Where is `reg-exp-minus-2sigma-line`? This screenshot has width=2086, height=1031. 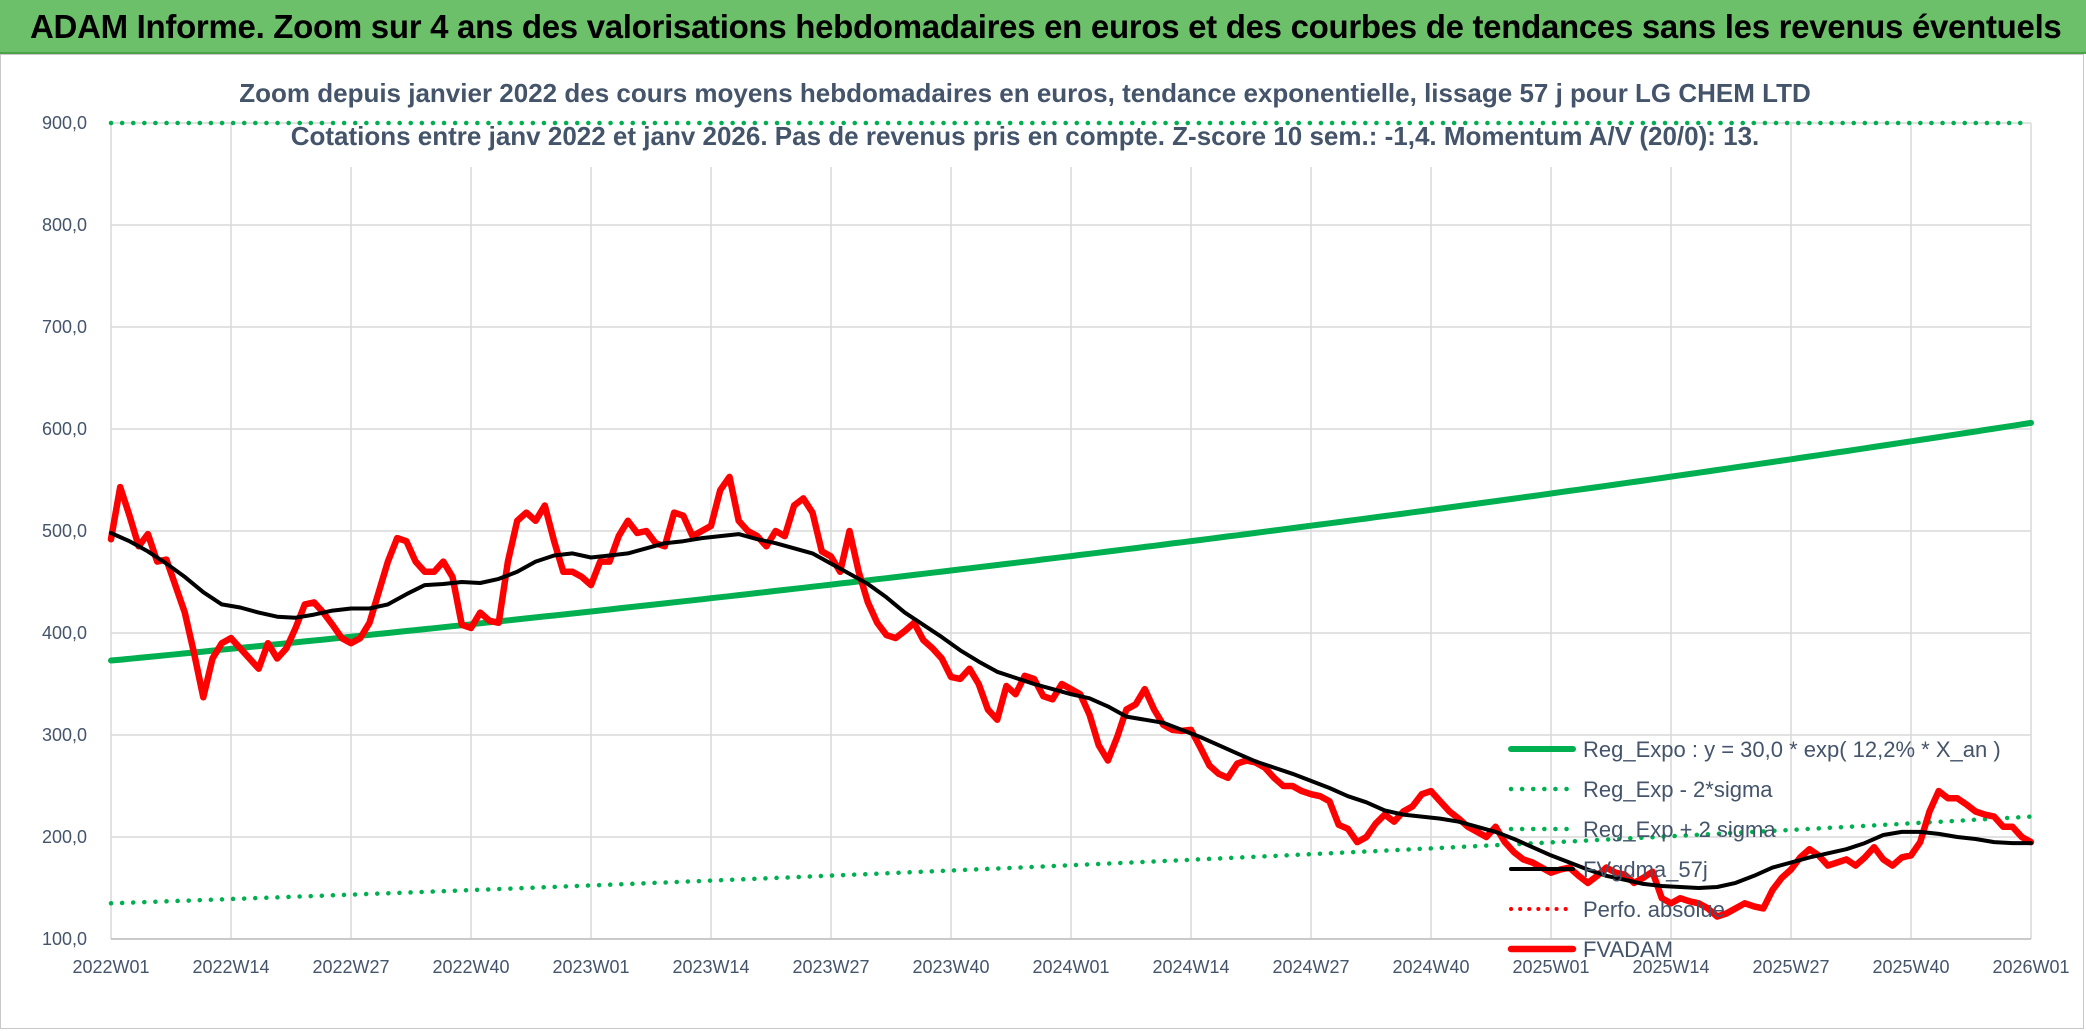 reg-exp-minus-2sigma-line is located at coordinates (1071, 860).